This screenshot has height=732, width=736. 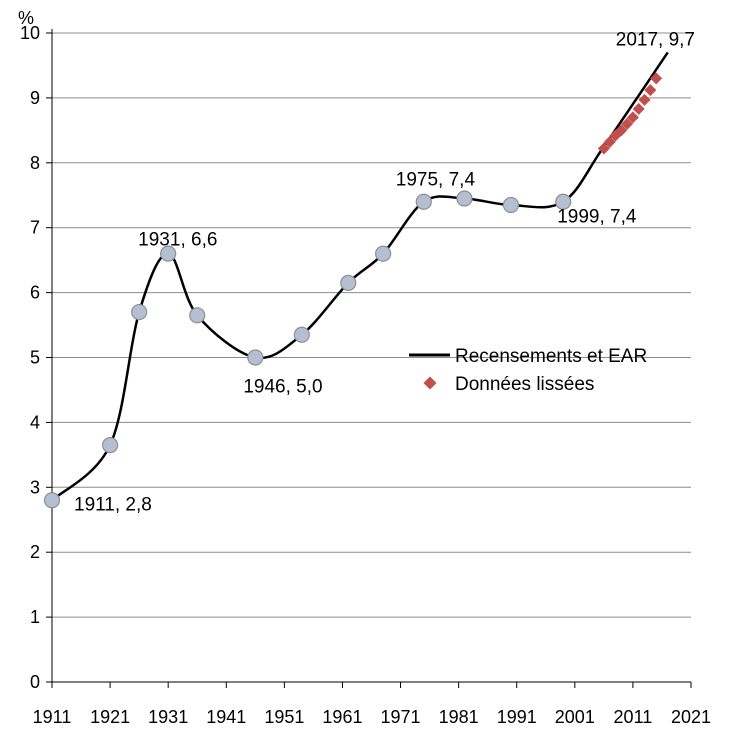 What do you see at coordinates (168, 717) in the screenshot?
I see `x-tick-label: 1931` at bounding box center [168, 717].